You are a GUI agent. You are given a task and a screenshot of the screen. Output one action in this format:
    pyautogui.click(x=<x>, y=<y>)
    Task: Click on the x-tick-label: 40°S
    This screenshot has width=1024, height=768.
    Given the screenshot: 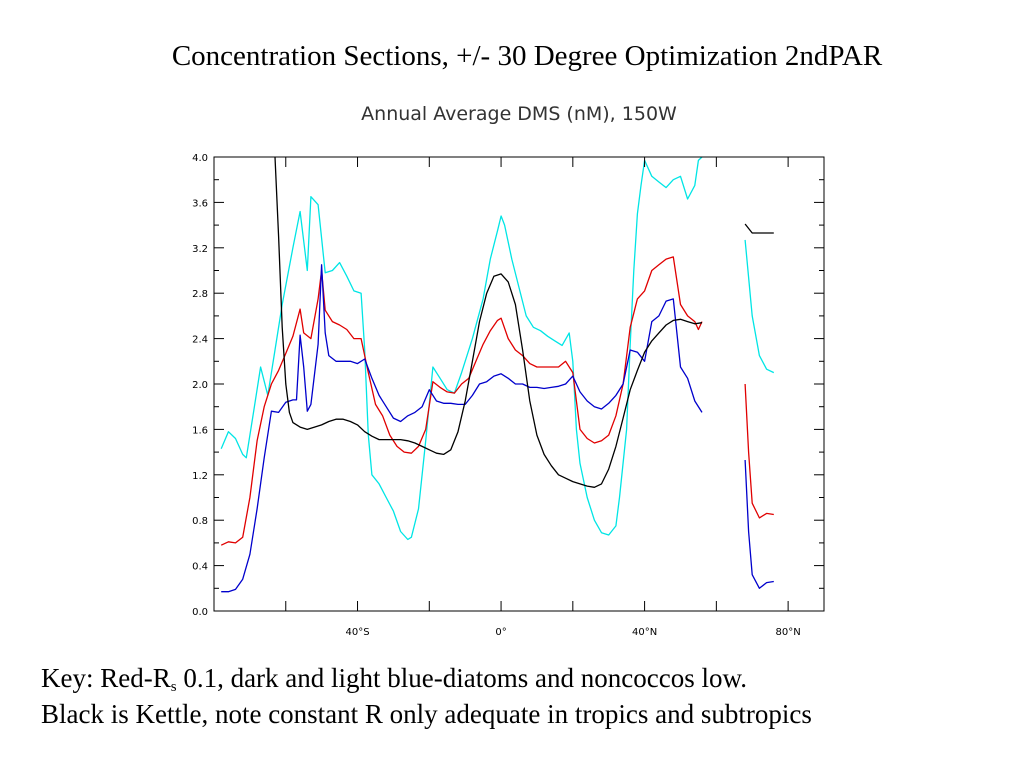 What is the action you would take?
    pyautogui.click(x=357, y=632)
    